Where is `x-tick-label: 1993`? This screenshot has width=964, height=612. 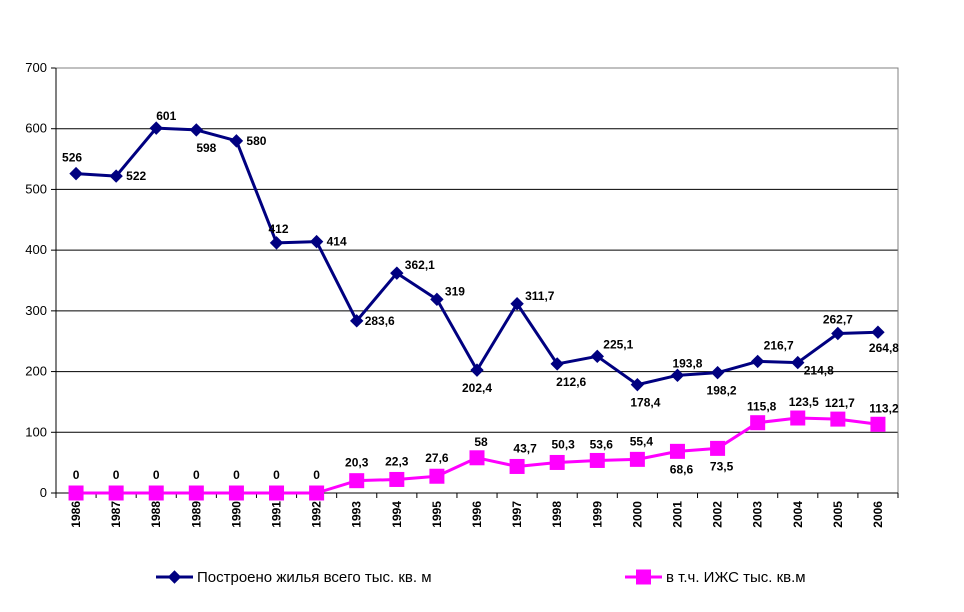 x-tick-label: 1993 is located at coordinates (357, 514).